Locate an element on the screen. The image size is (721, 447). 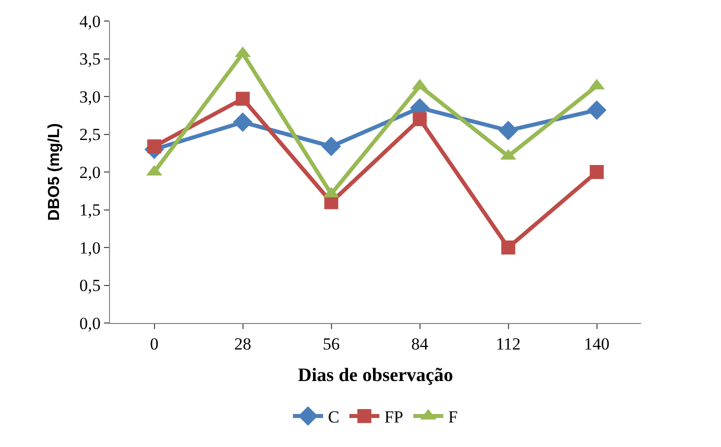
y-tick-label: 1,5 is located at coordinates (90, 210).